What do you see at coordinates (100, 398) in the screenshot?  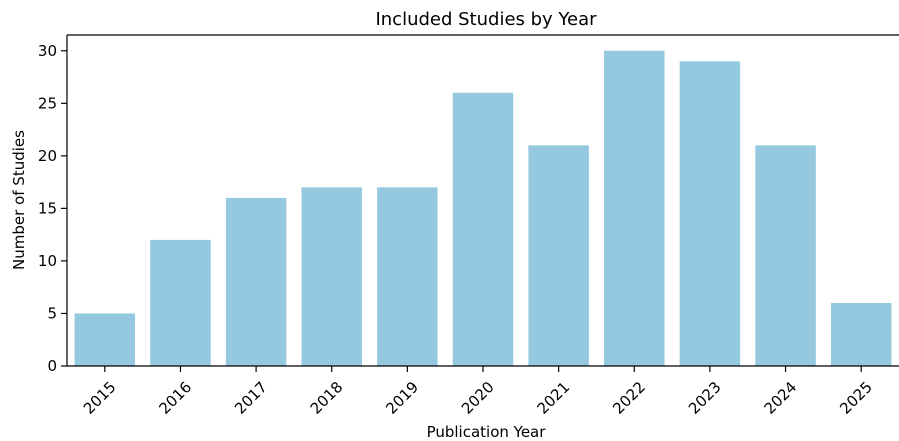 I see `x-tick-label-2015: 2015` at bounding box center [100, 398].